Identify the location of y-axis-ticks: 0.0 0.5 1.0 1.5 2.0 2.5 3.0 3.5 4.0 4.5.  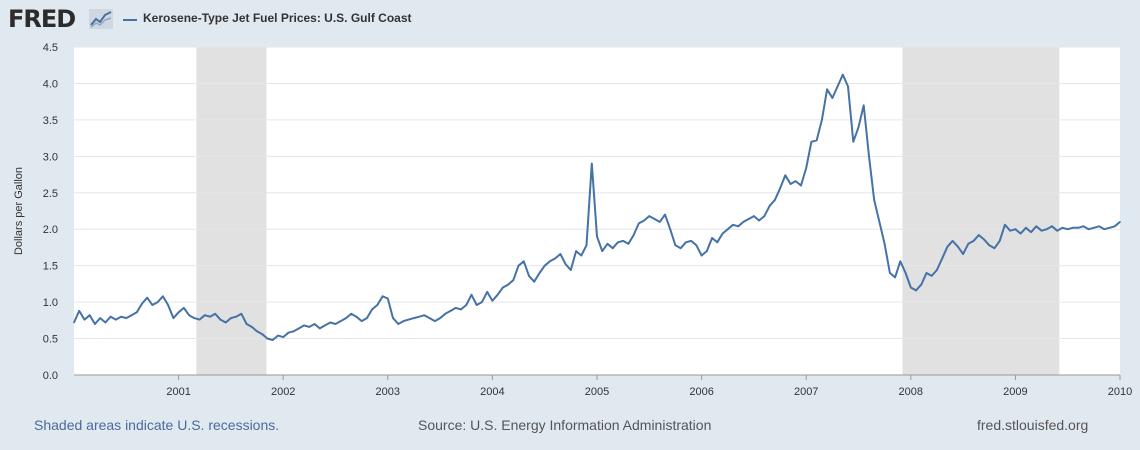
(50, 212).